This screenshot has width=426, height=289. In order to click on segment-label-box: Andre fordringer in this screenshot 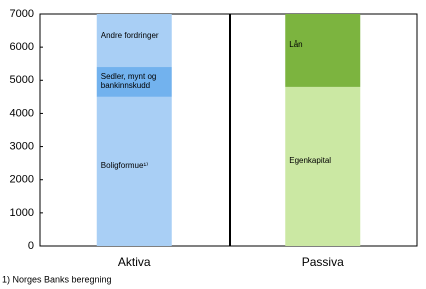, I will do `click(129, 35)`.